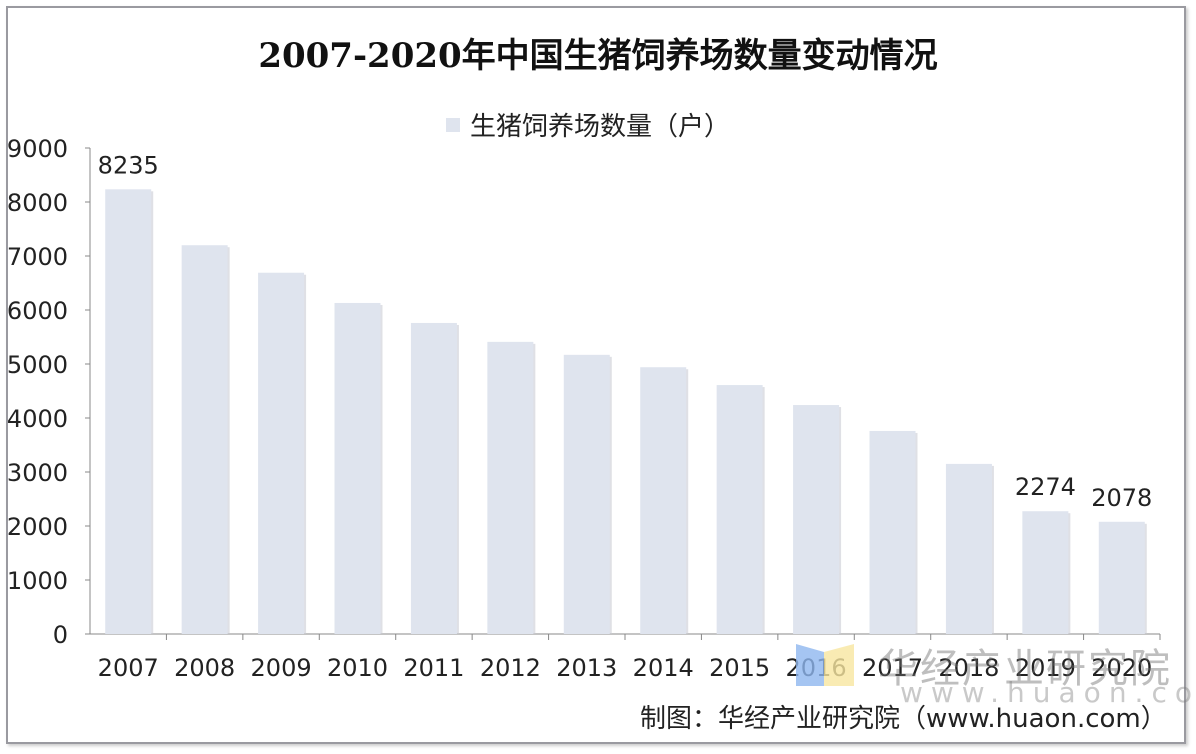 The image size is (1196, 754). I want to click on bar-2015, so click(739, 509).